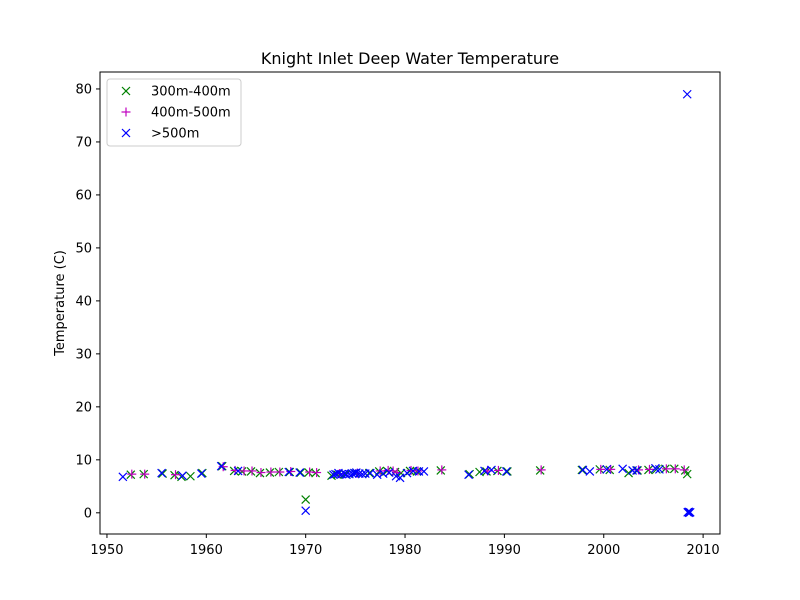  Describe the element at coordinates (175, 134) in the screenshot. I see `legend-label: >500m` at that location.